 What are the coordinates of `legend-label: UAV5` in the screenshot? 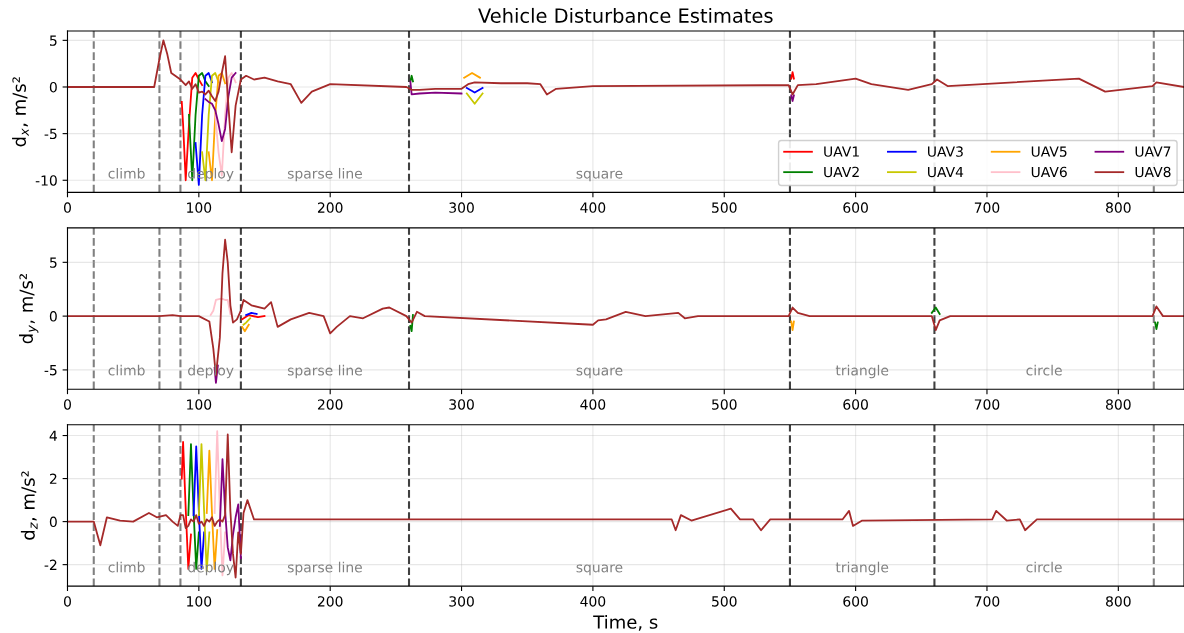 It's located at (1049, 151).